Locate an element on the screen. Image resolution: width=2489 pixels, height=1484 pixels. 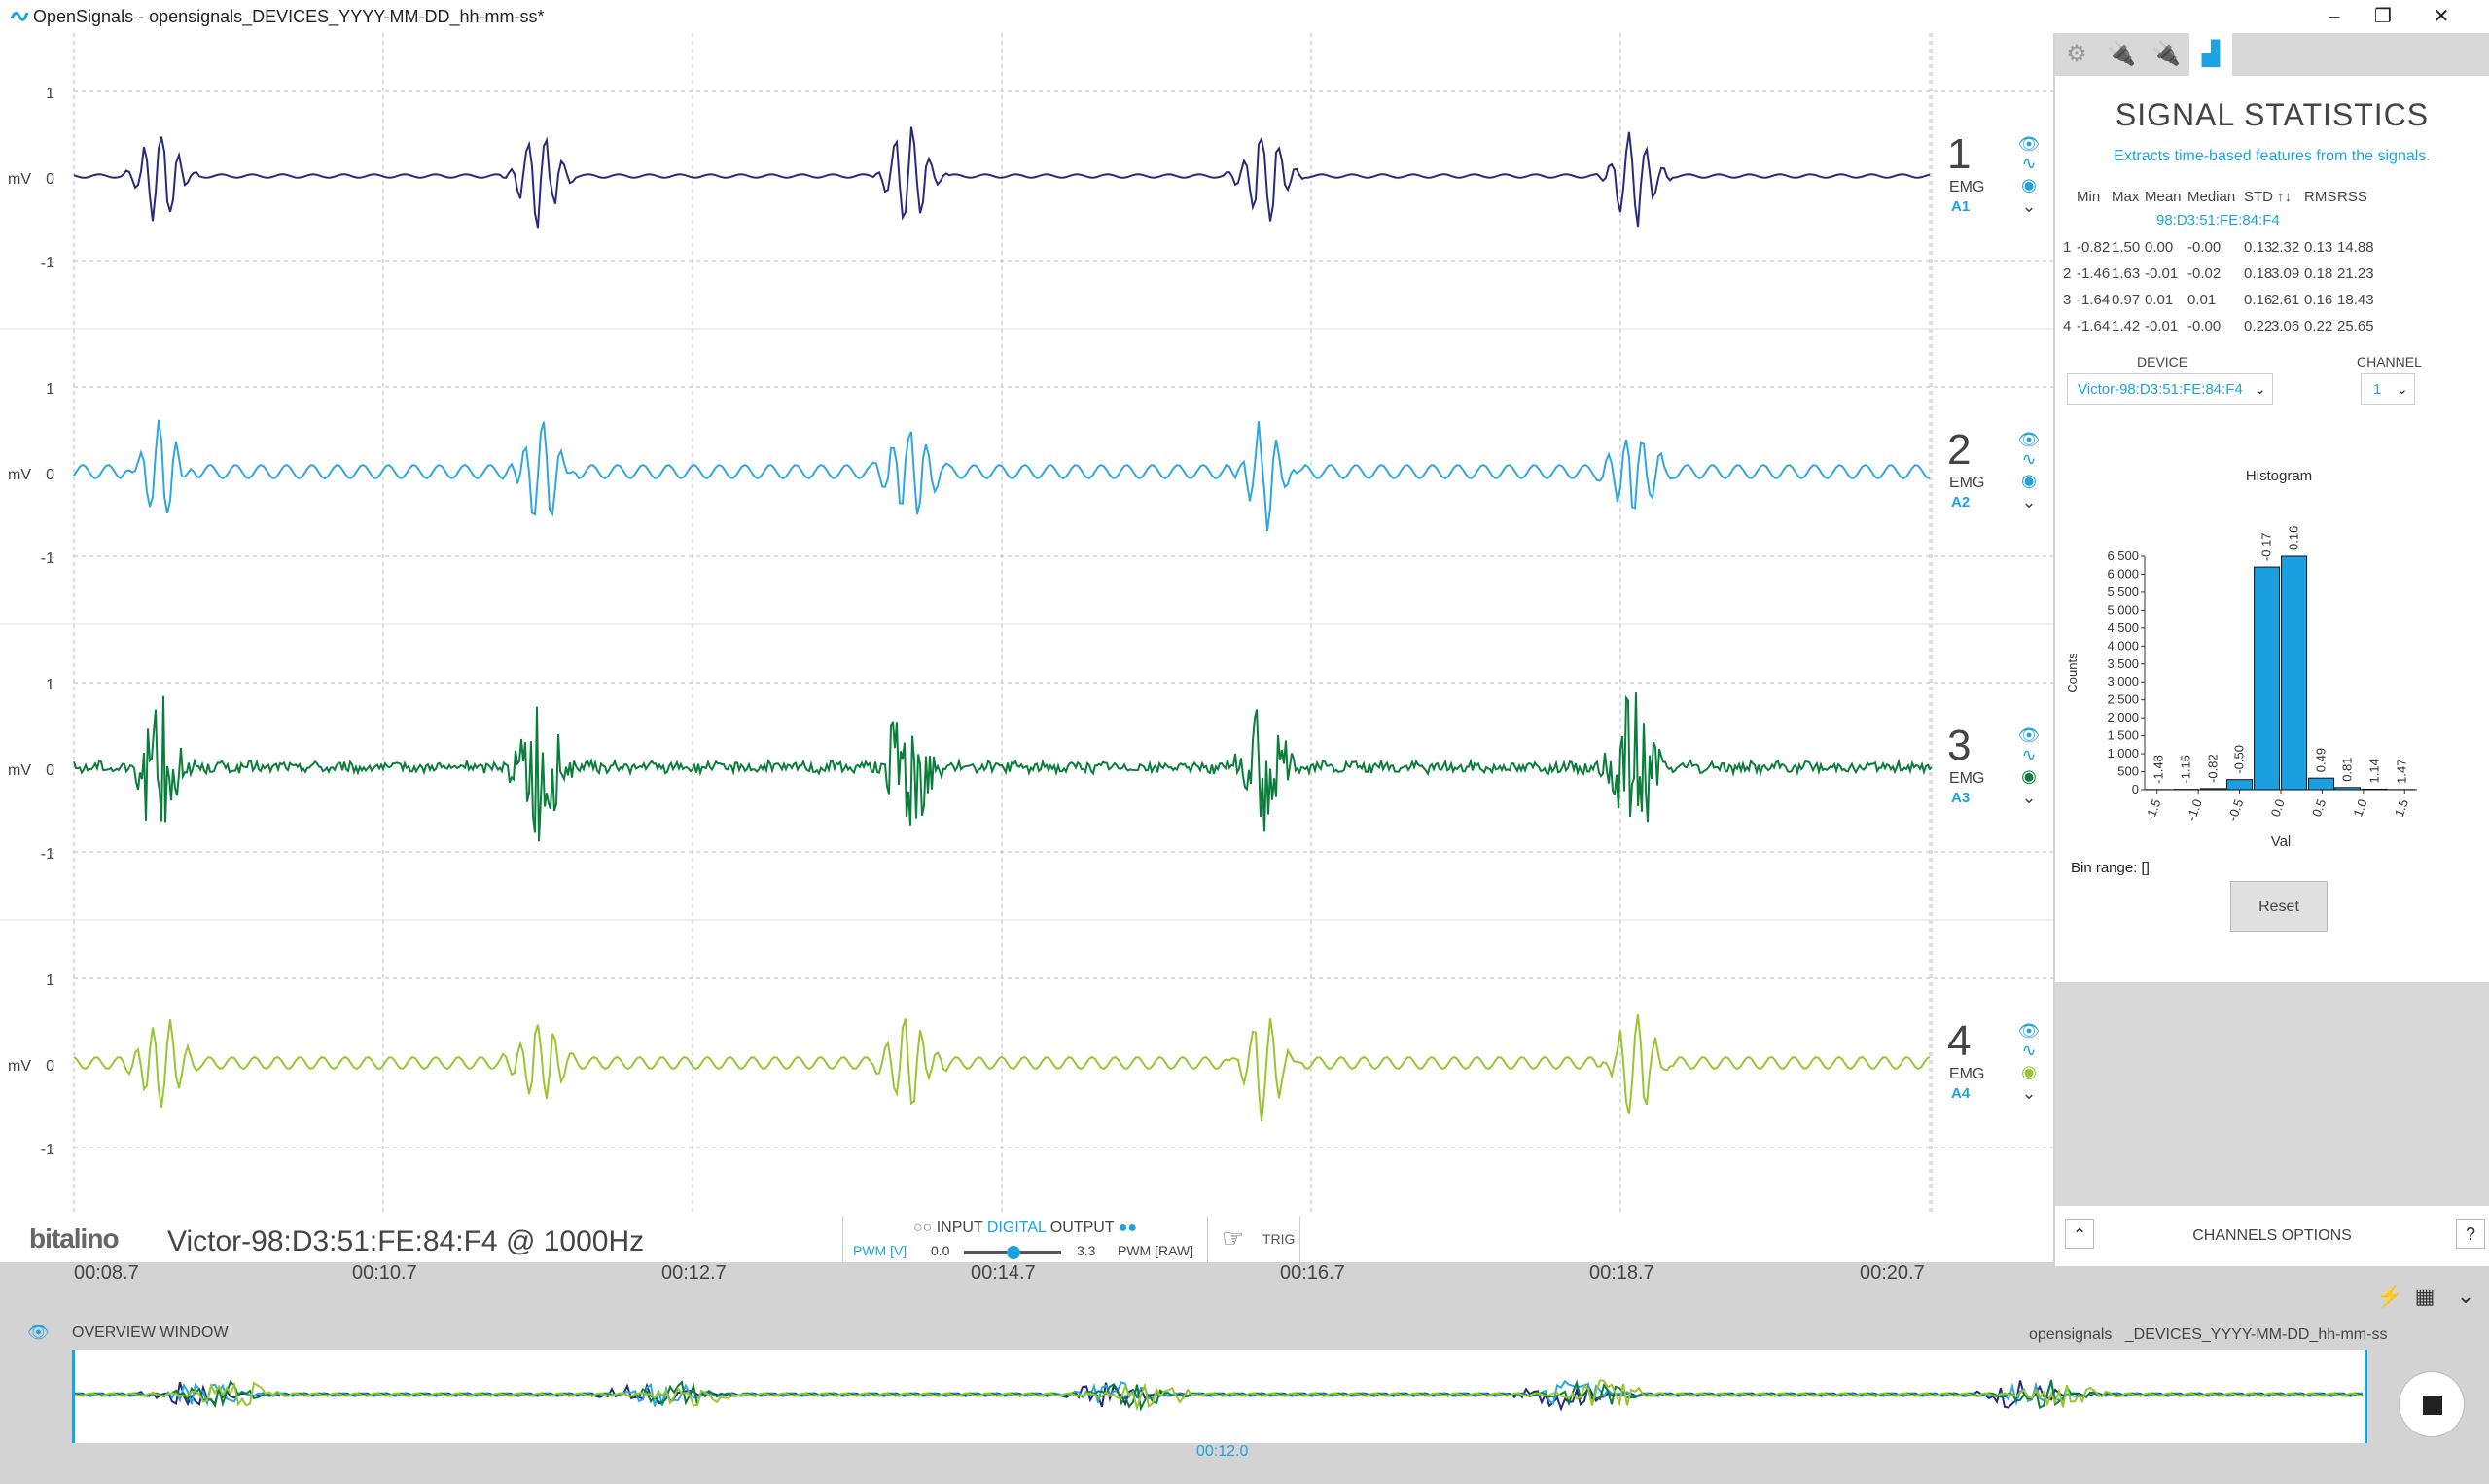
settings-gear-icon: ⚙ is located at coordinates (2076, 54).